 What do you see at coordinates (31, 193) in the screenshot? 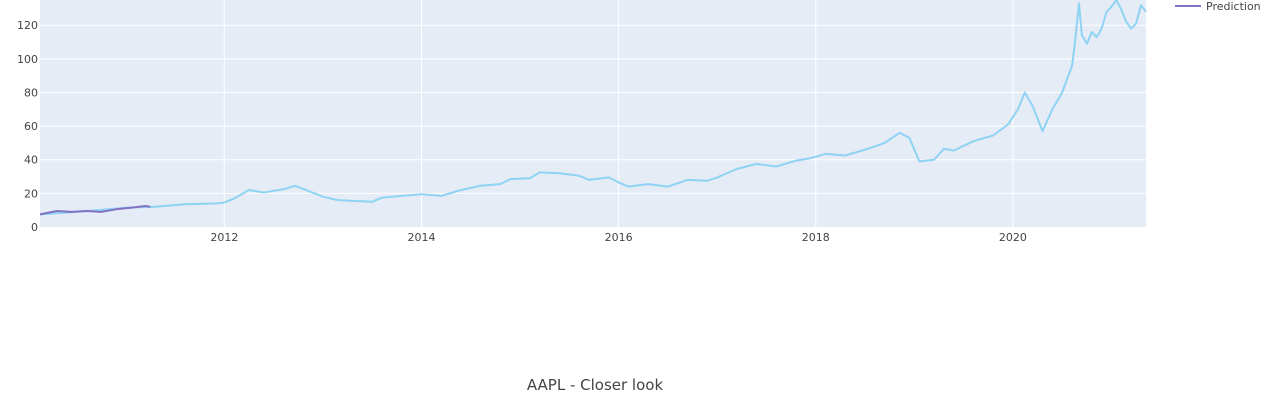
I see `y-tick-label: 20` at bounding box center [31, 193].